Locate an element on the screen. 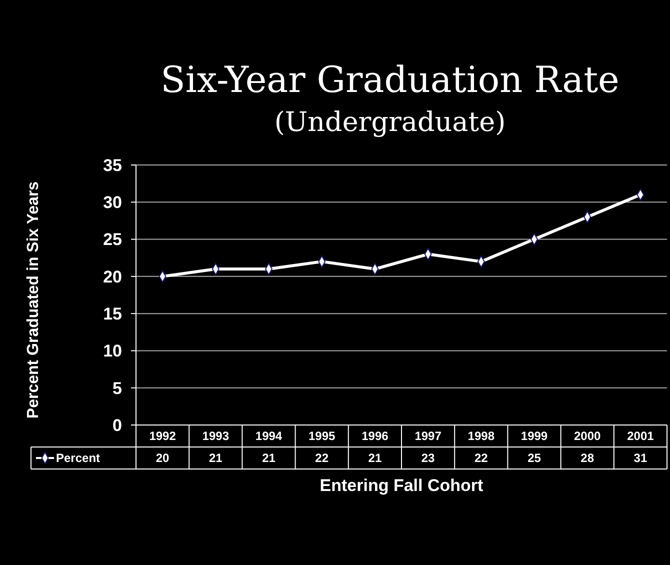  data-label: 25 is located at coordinates (535, 458).